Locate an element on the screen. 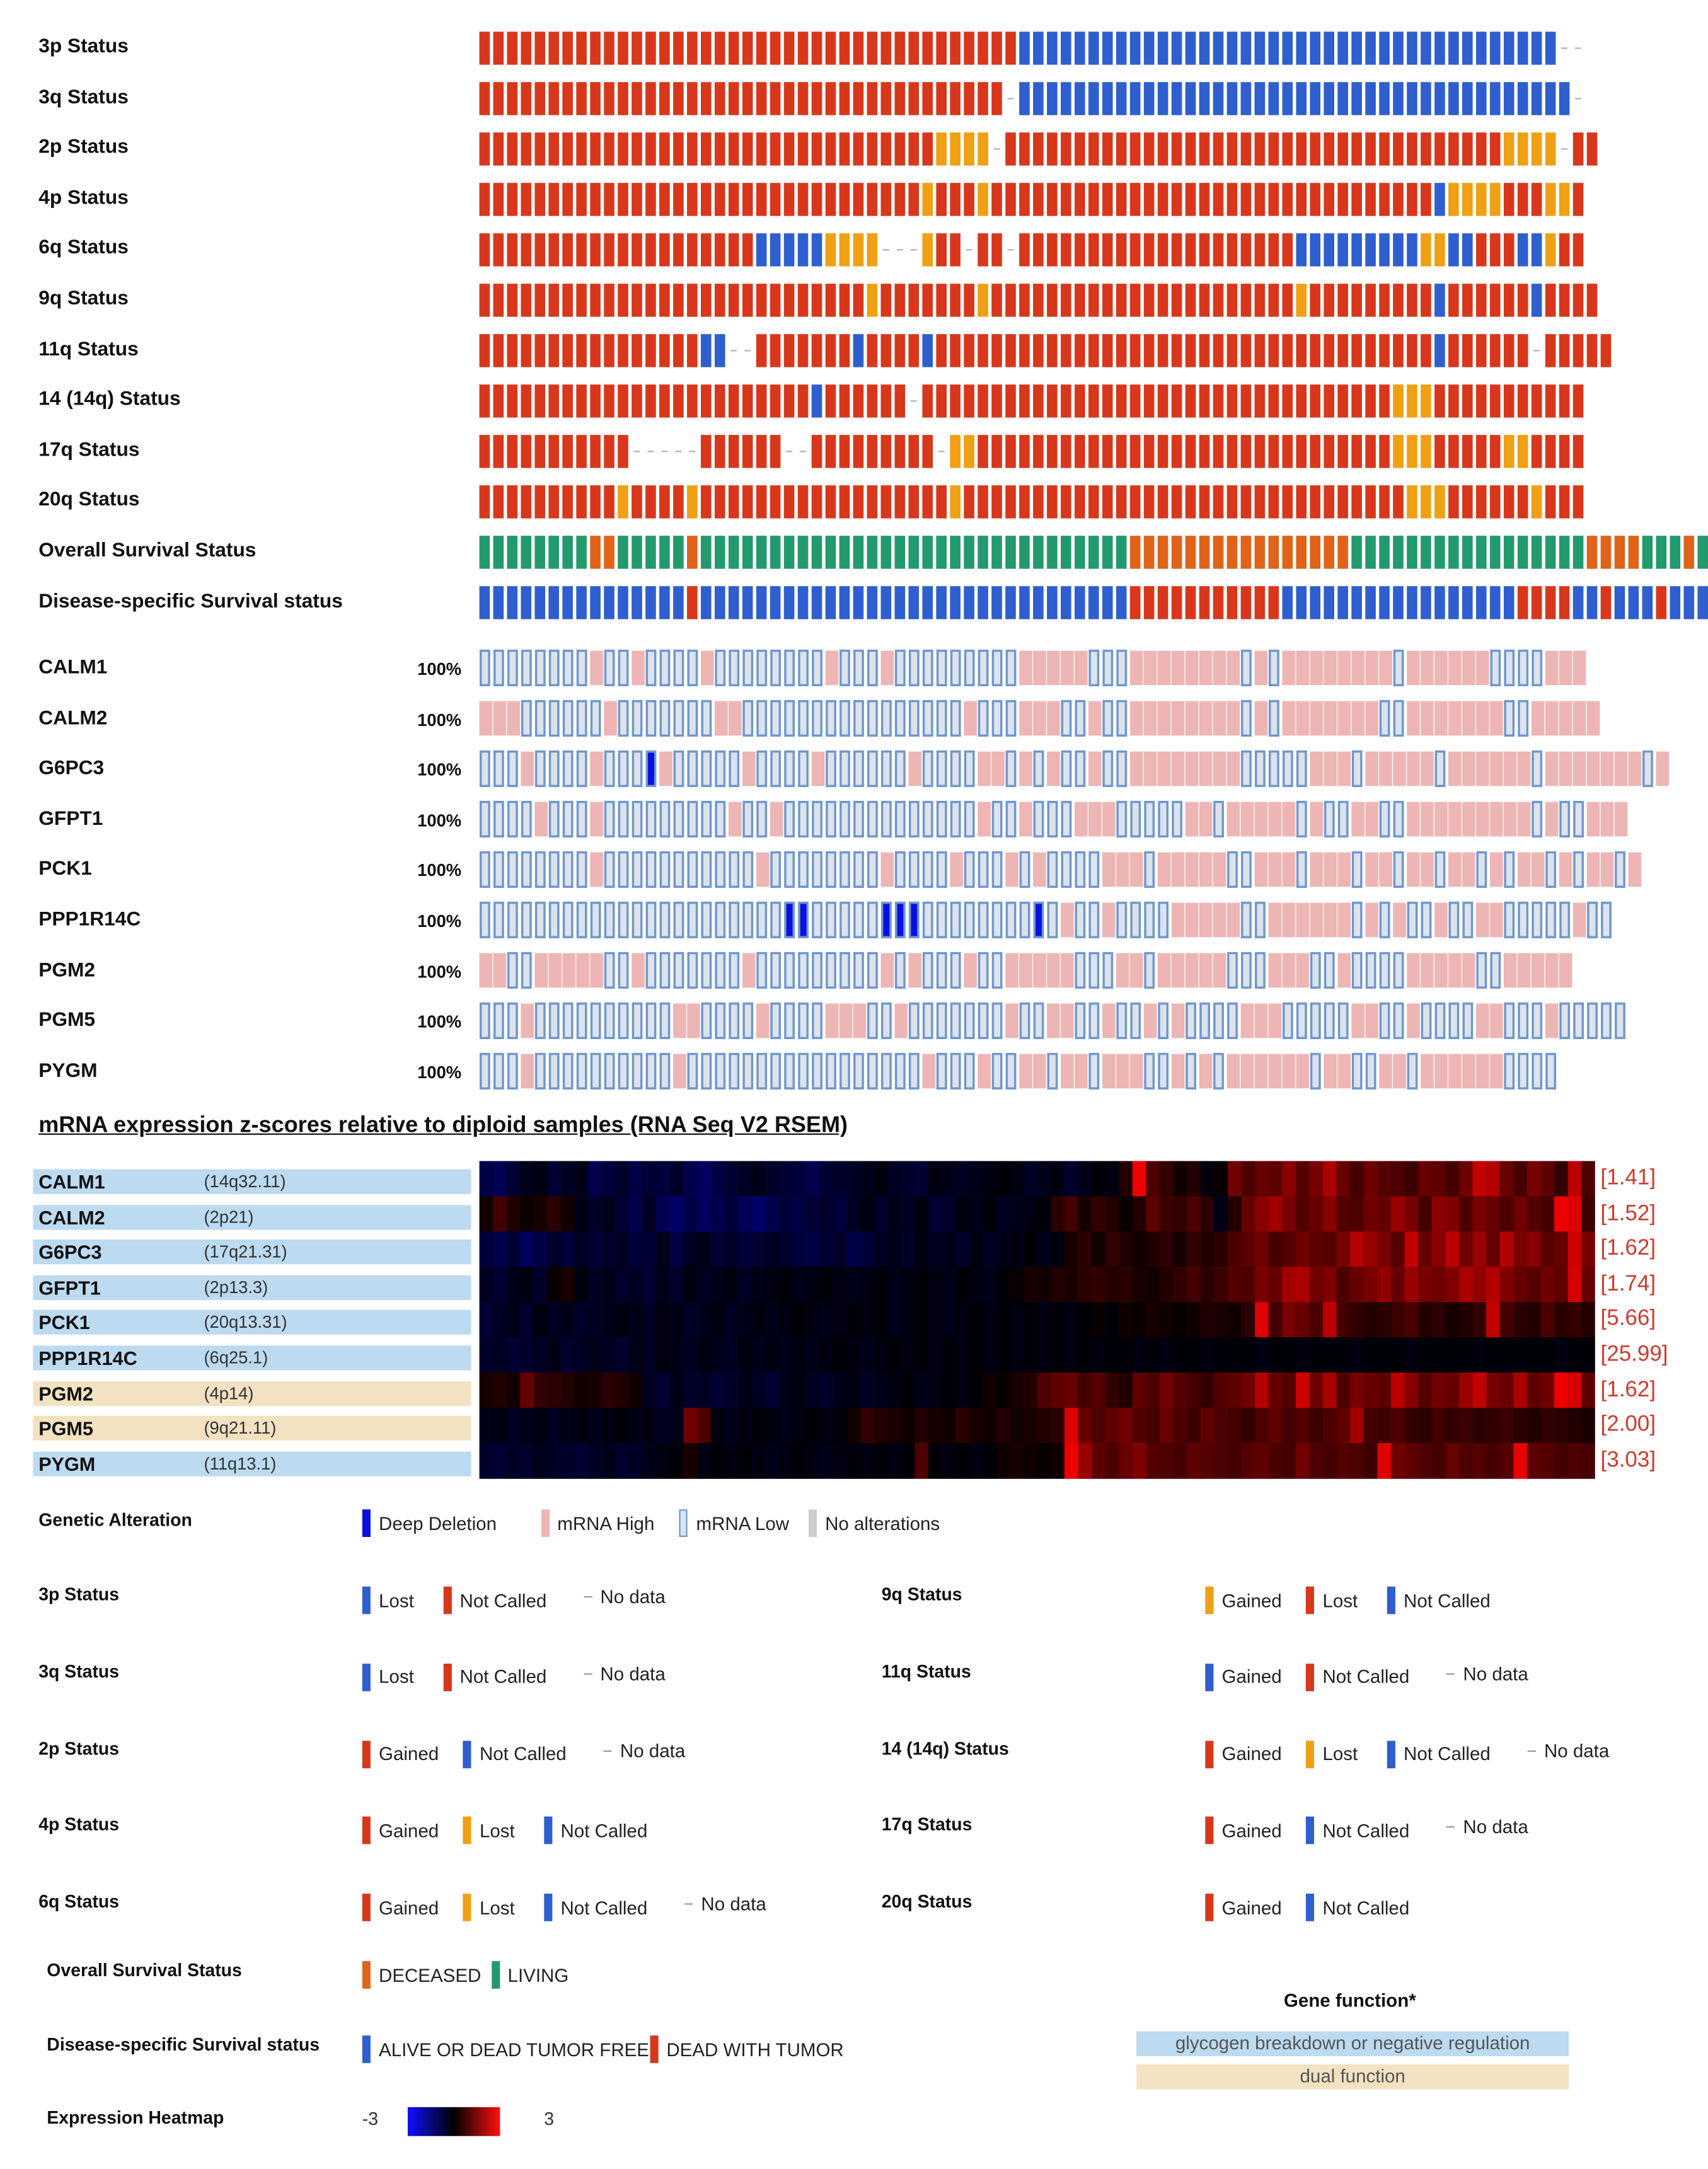 This screenshot has width=1708, height=2169. gene-label-pgm2: PGM2 is located at coordinates (67, 970).